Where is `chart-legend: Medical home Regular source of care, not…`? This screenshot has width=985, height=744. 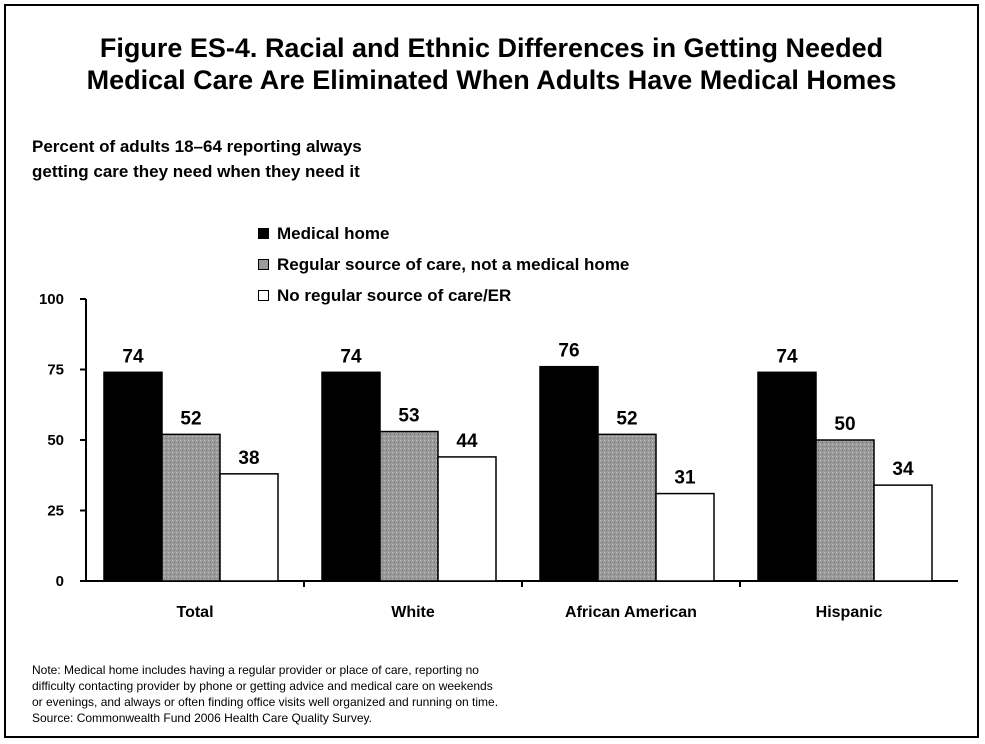
chart-legend: Medical home Regular source of care, not… is located at coordinates (443, 264).